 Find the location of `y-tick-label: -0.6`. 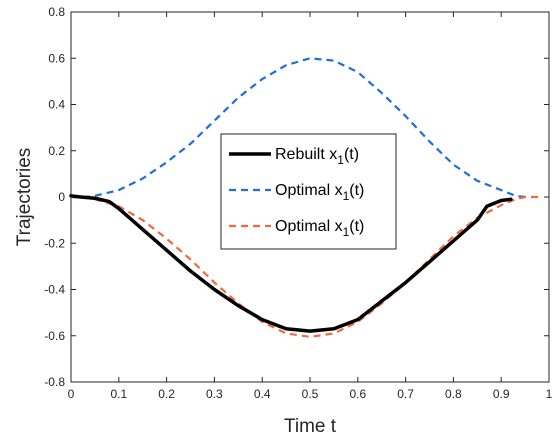

y-tick-label: -0.6 is located at coordinates (54, 336).